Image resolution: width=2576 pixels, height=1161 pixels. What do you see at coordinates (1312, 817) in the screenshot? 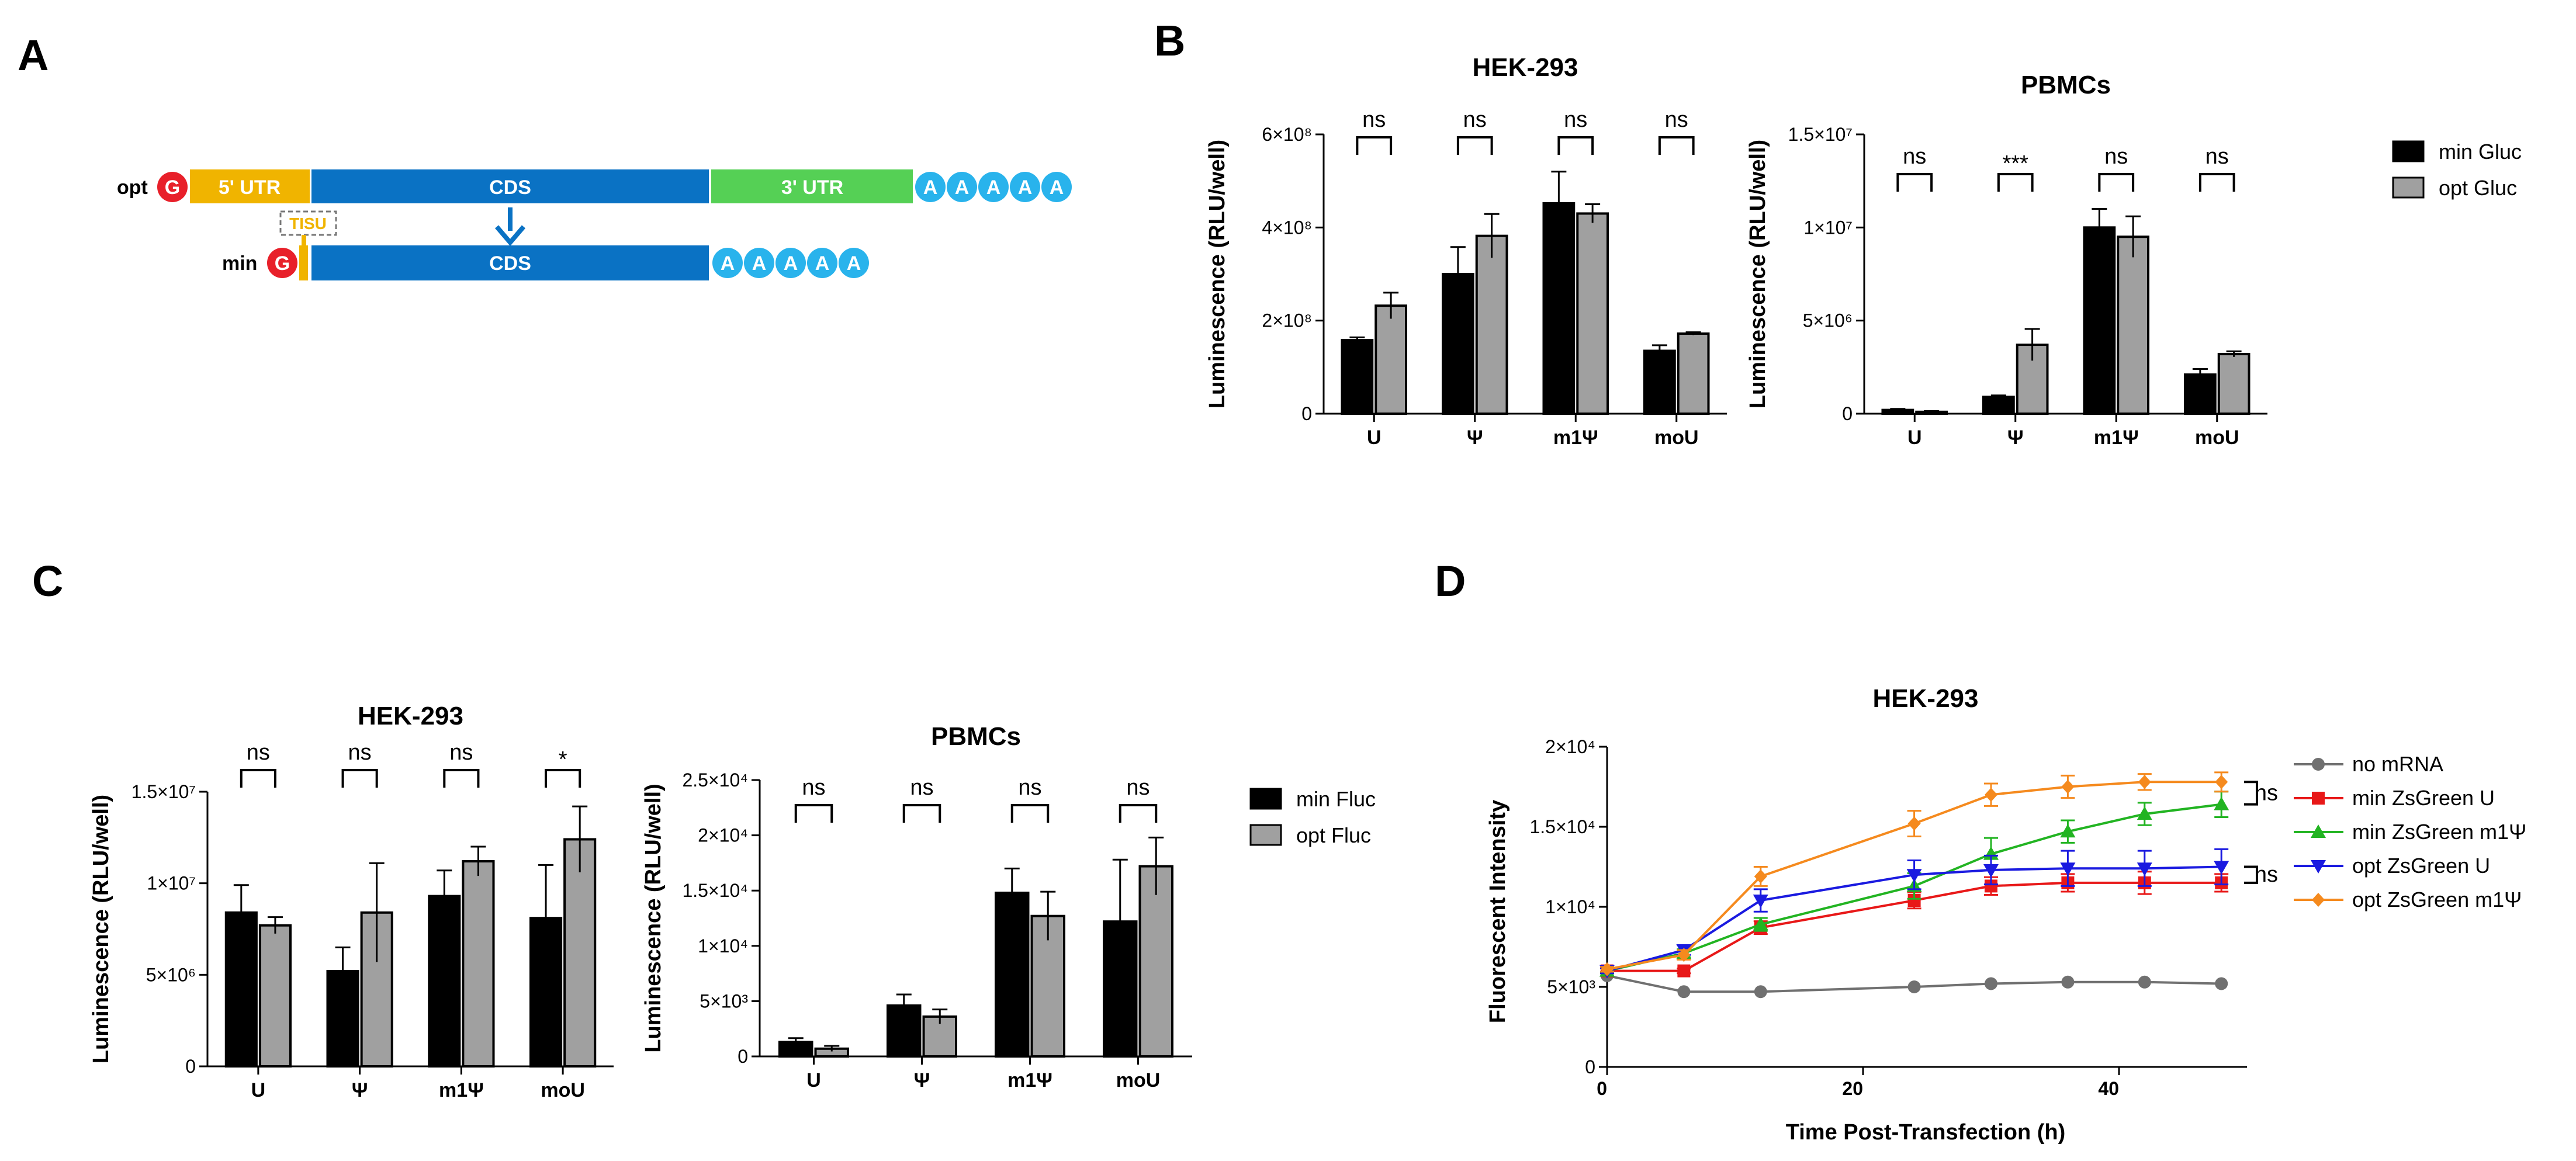
I see `legend-c: min Fluc opt Fluc` at bounding box center [1312, 817].